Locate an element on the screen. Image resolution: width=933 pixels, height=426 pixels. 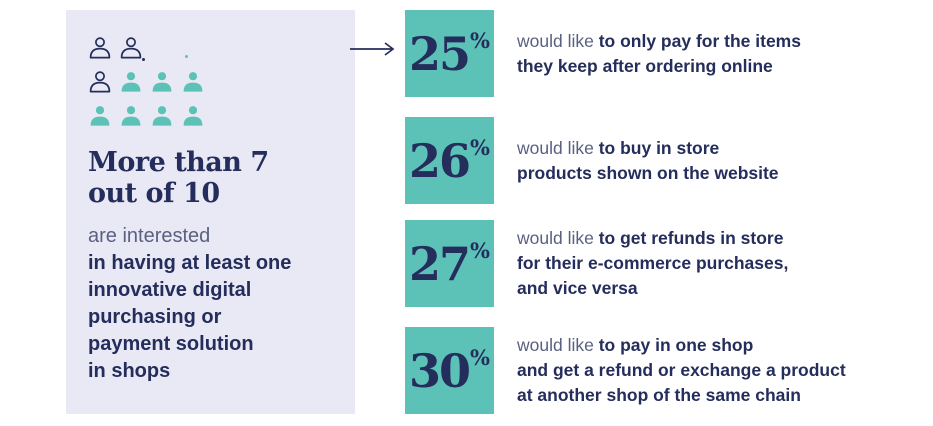
stat-value: 26 is located at coordinates (440, 160).